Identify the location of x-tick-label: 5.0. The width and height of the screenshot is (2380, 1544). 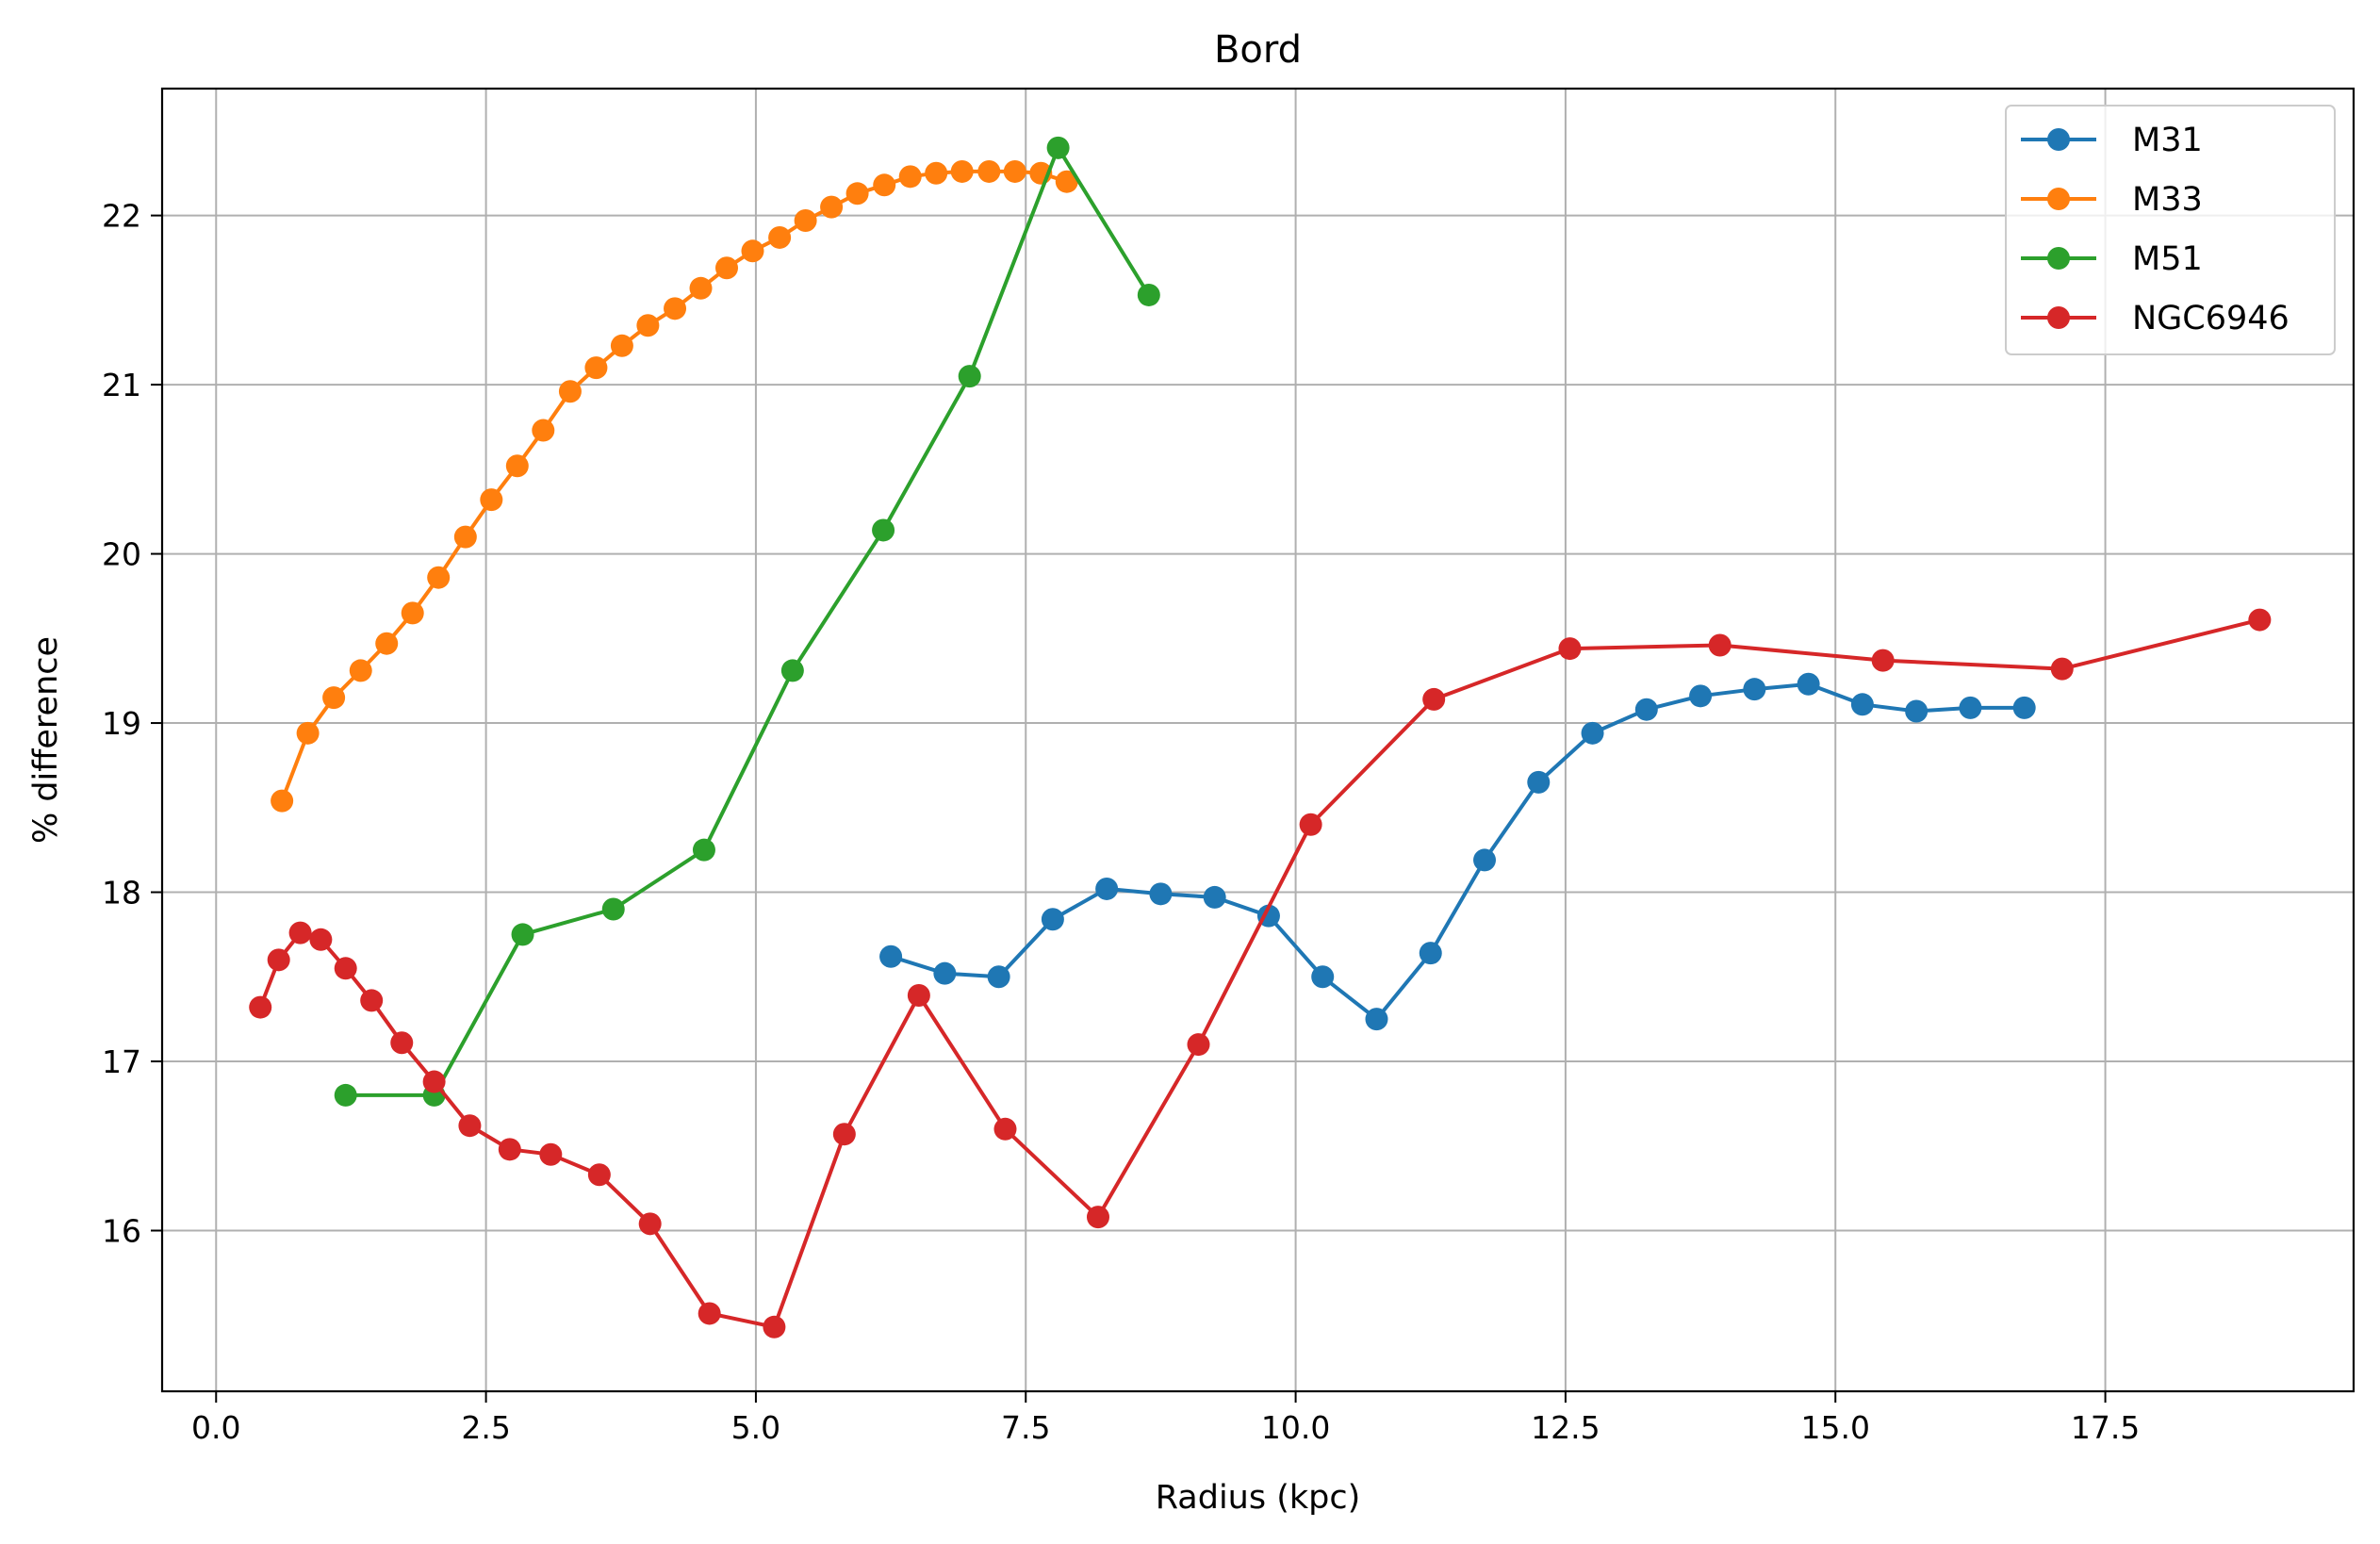
(755, 1427).